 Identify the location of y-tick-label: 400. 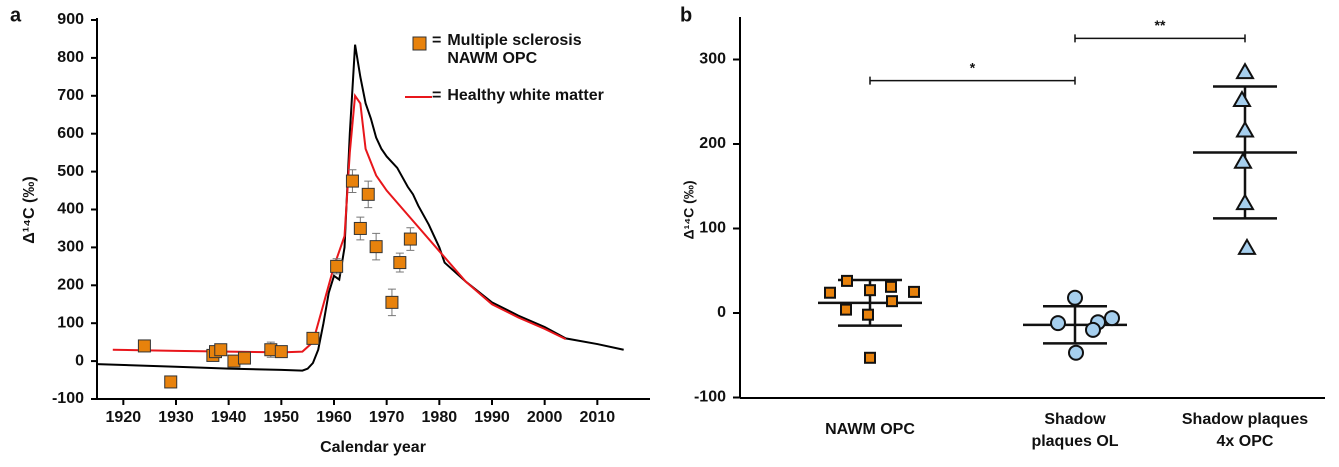
(70, 209).